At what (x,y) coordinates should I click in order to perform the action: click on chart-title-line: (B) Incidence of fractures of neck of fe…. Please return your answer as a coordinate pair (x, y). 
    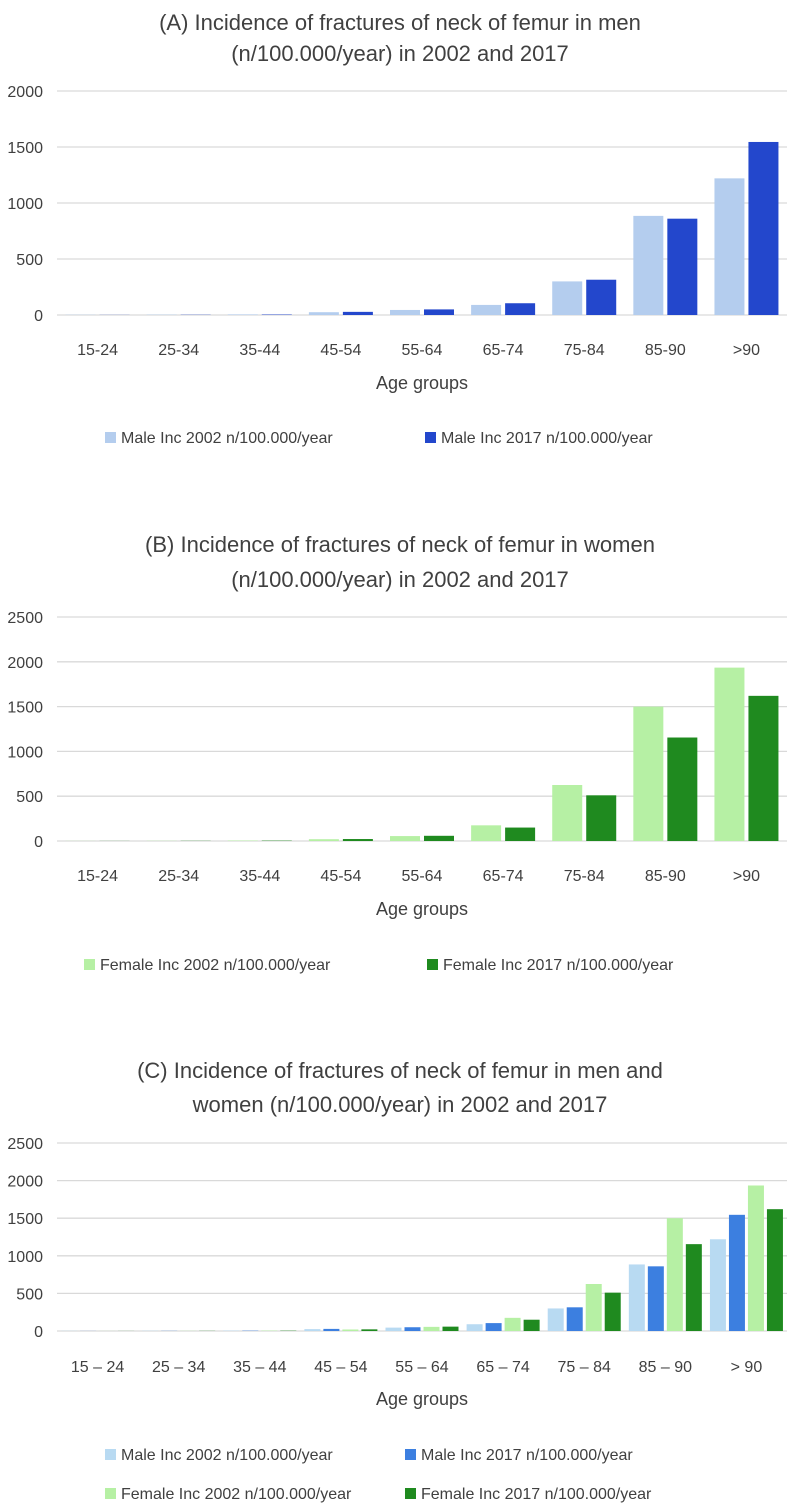
    Looking at the image, I should click on (400, 544).